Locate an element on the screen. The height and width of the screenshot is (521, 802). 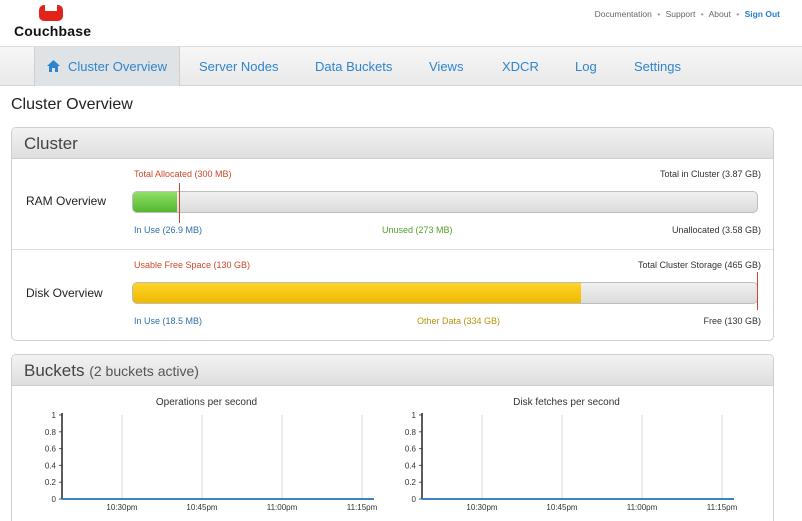
disk-overview-label: Disk Overview is located at coordinates (64, 293).